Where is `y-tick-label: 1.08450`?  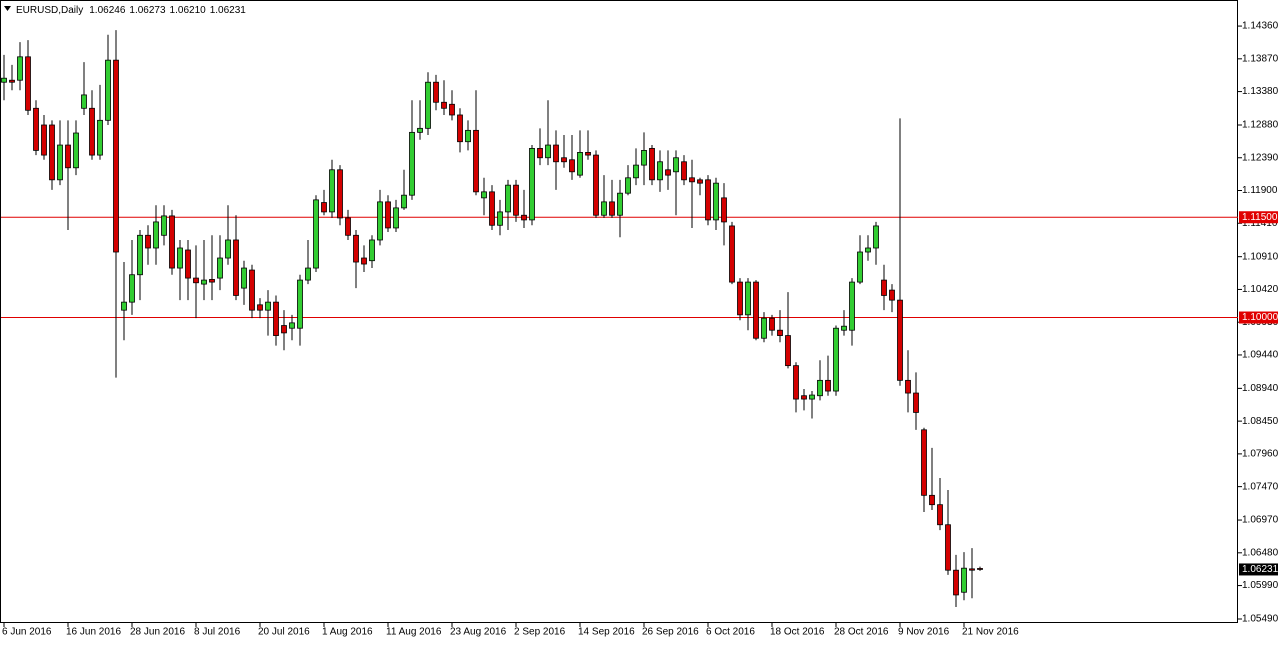 y-tick-label: 1.08450 is located at coordinates (1260, 421).